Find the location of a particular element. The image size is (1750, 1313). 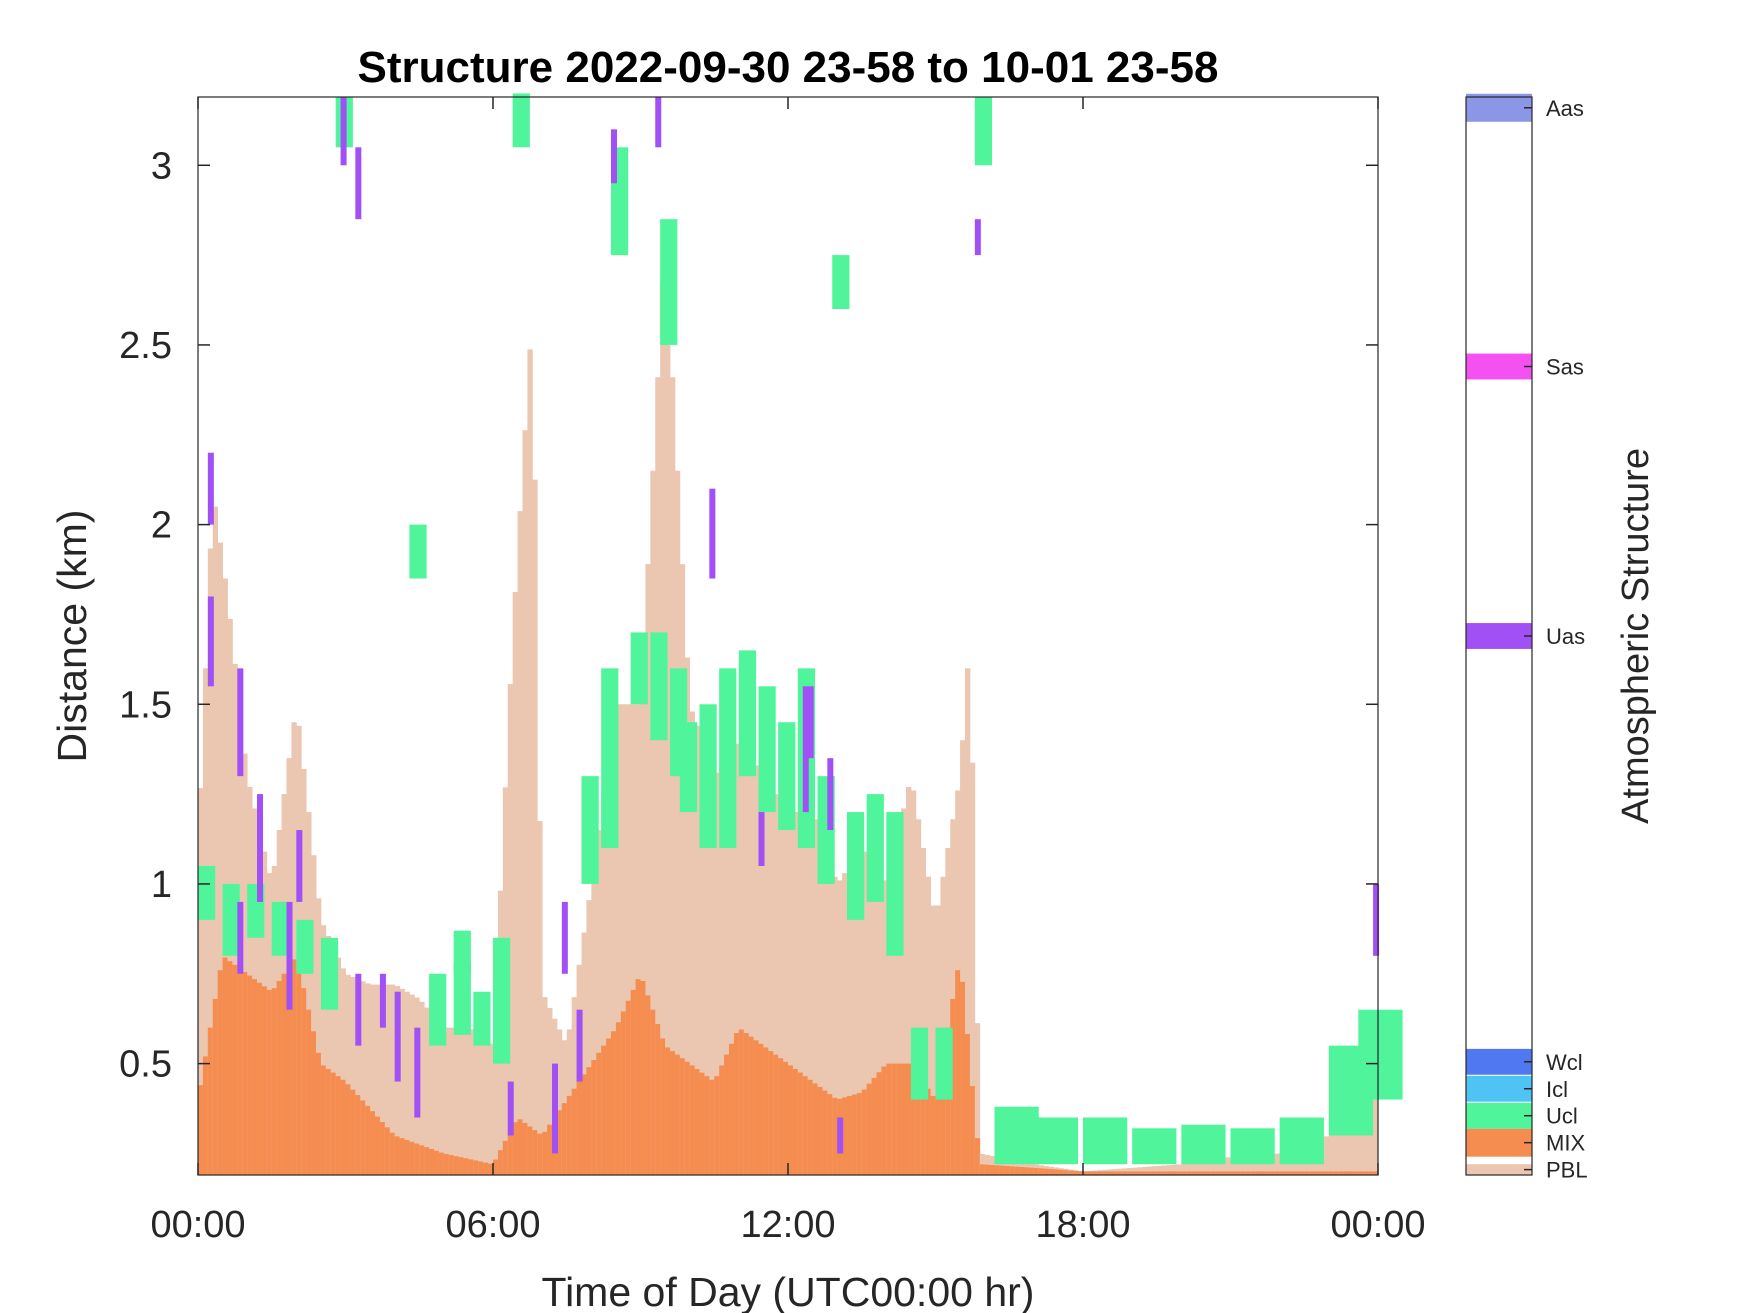

x-tick-label: 00:00 is located at coordinates (1377, 1225).